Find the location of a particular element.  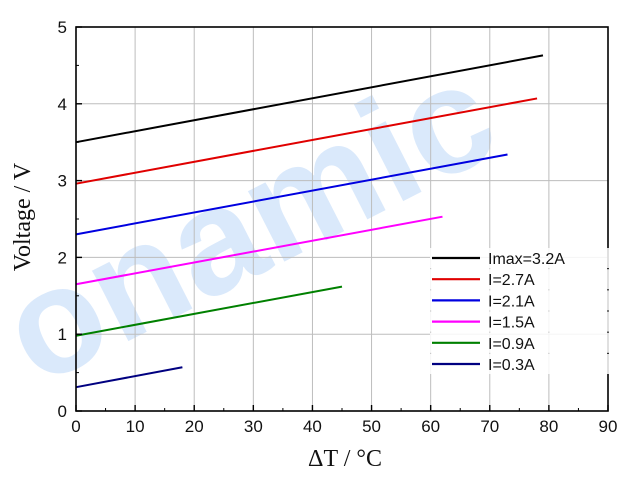

legend-label-6: I=0.3A is located at coordinates (511, 365).